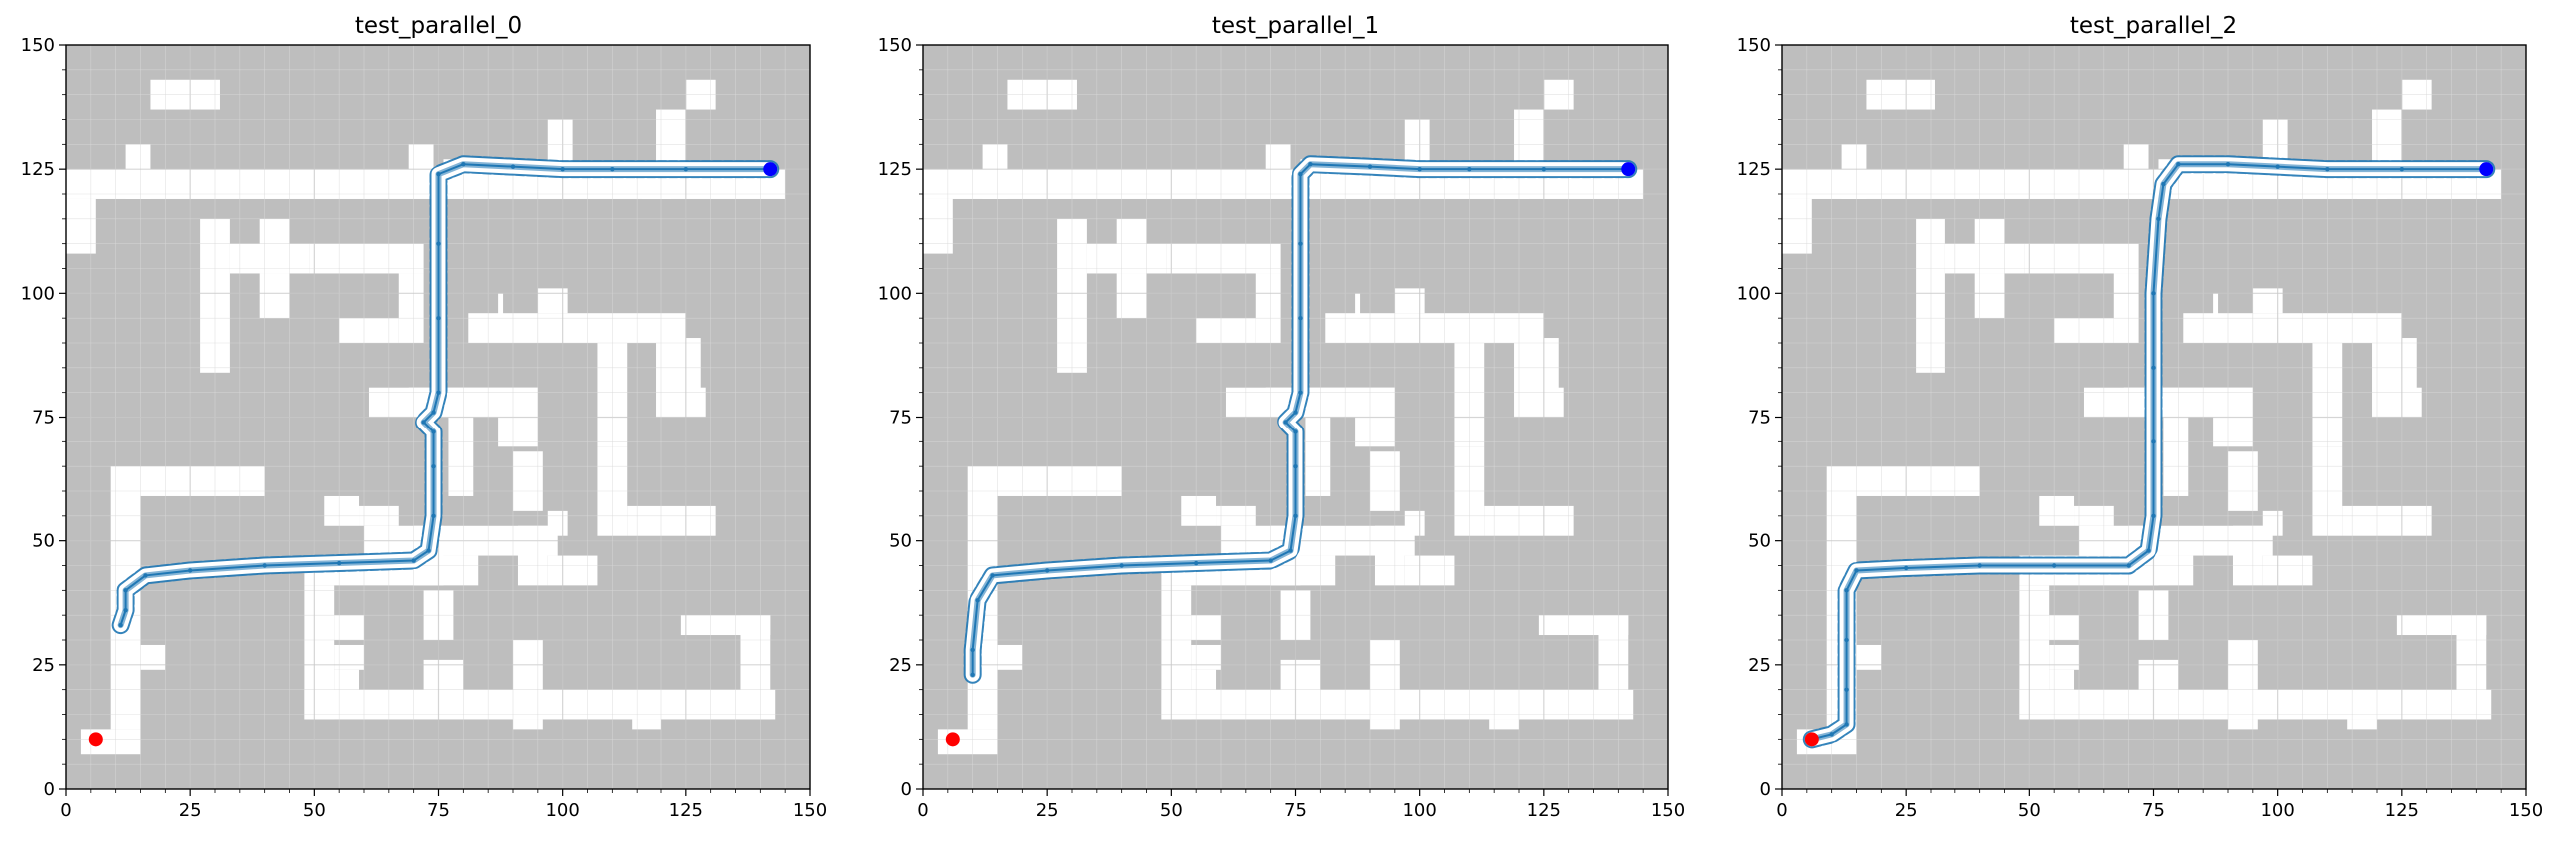 The height and width of the screenshot is (855, 2576). I want to click on panel-title: test_parallel_2, so click(2153, 26).